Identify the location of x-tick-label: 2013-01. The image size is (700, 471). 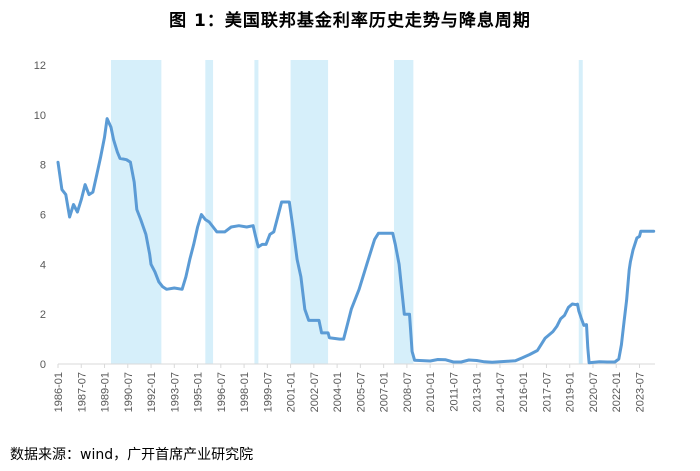
(478, 392).